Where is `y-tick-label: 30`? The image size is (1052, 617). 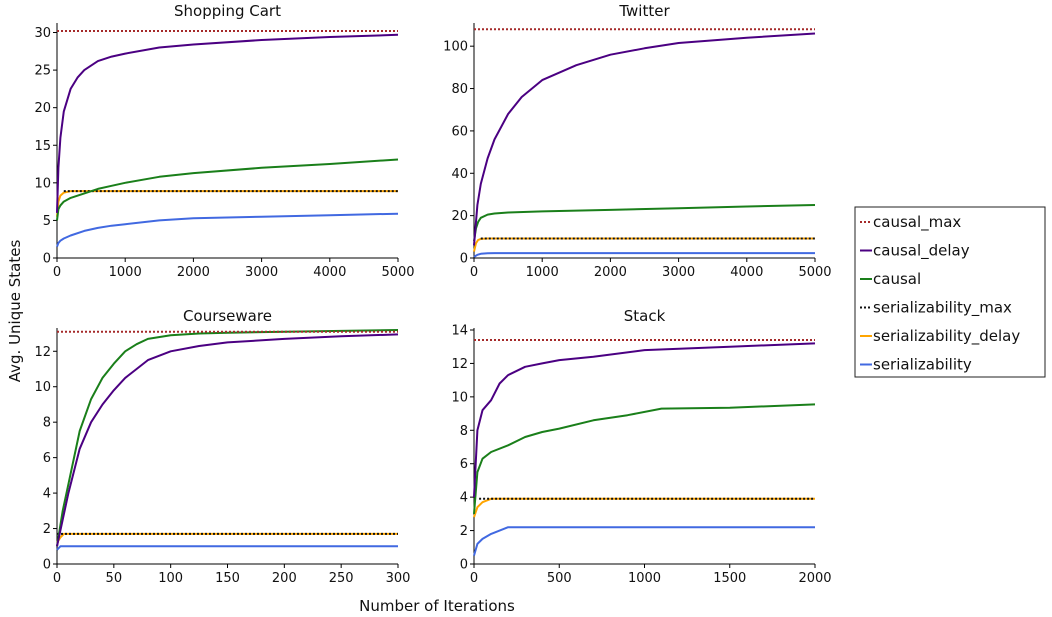
y-tick-label: 30 is located at coordinates (42, 33).